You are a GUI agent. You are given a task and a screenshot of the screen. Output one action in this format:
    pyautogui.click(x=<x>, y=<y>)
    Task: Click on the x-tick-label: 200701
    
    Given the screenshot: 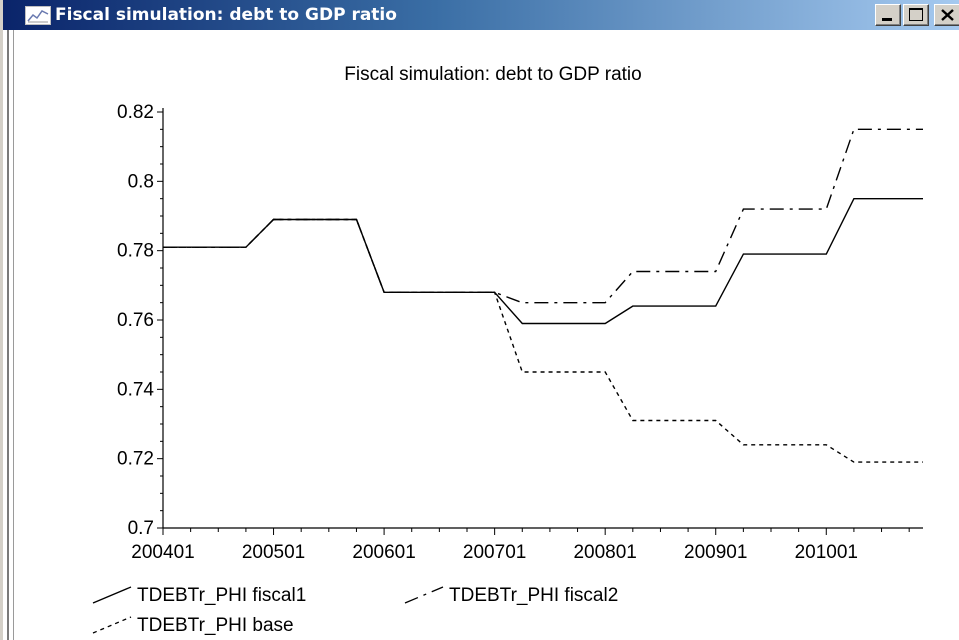 What is the action you would take?
    pyautogui.click(x=494, y=552)
    